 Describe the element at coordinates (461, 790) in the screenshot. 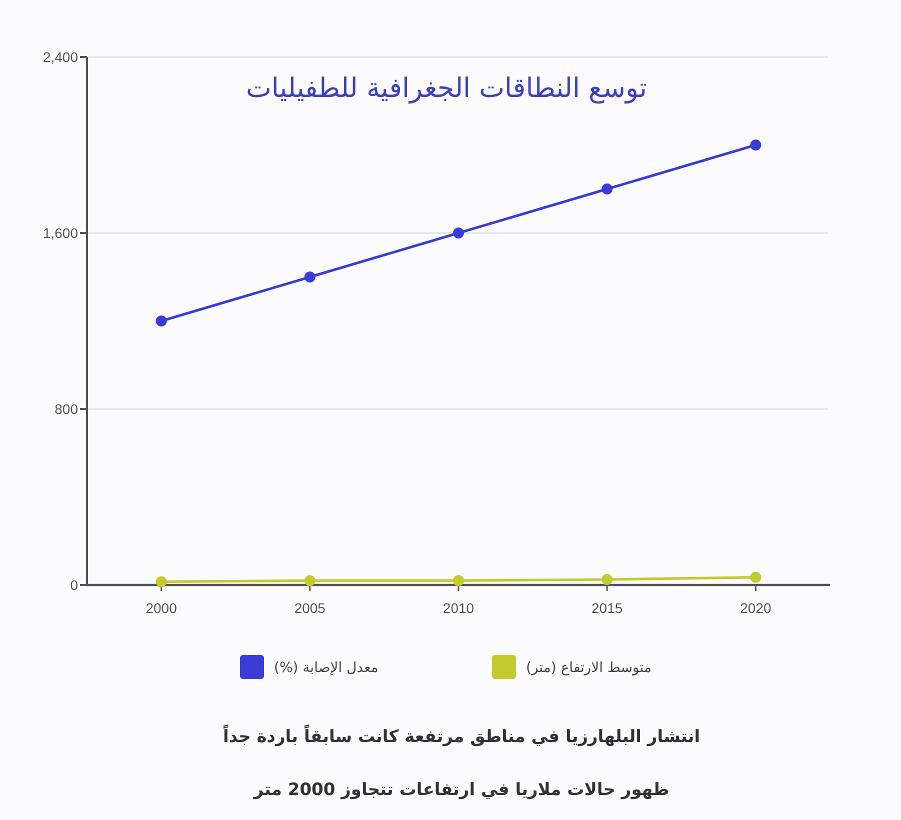

I see `text: ظهور حالات ملاريا في ارتفاعات تتجاوز 2000 متر` at that location.